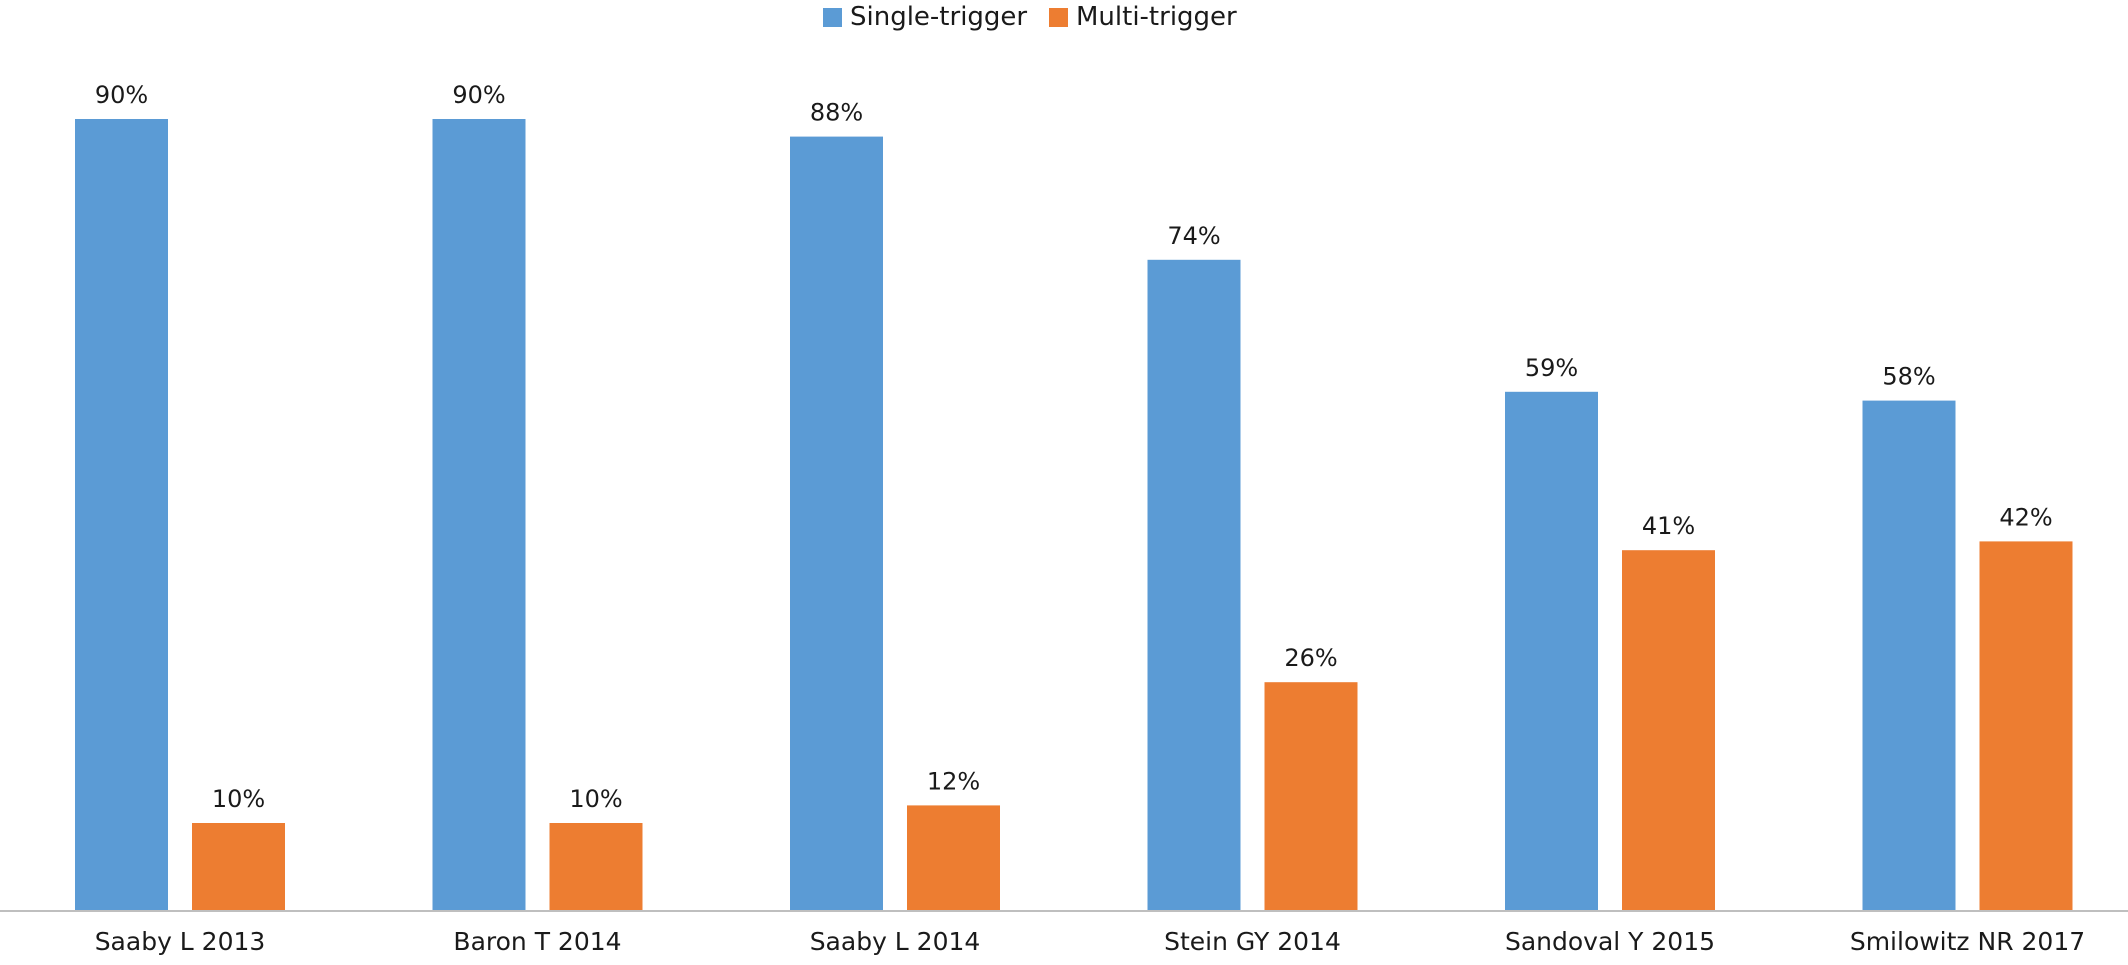  What do you see at coordinates (1908, 377) in the screenshot?
I see `value-label-single-trigger-smilowitz-nr-2017: 58%` at bounding box center [1908, 377].